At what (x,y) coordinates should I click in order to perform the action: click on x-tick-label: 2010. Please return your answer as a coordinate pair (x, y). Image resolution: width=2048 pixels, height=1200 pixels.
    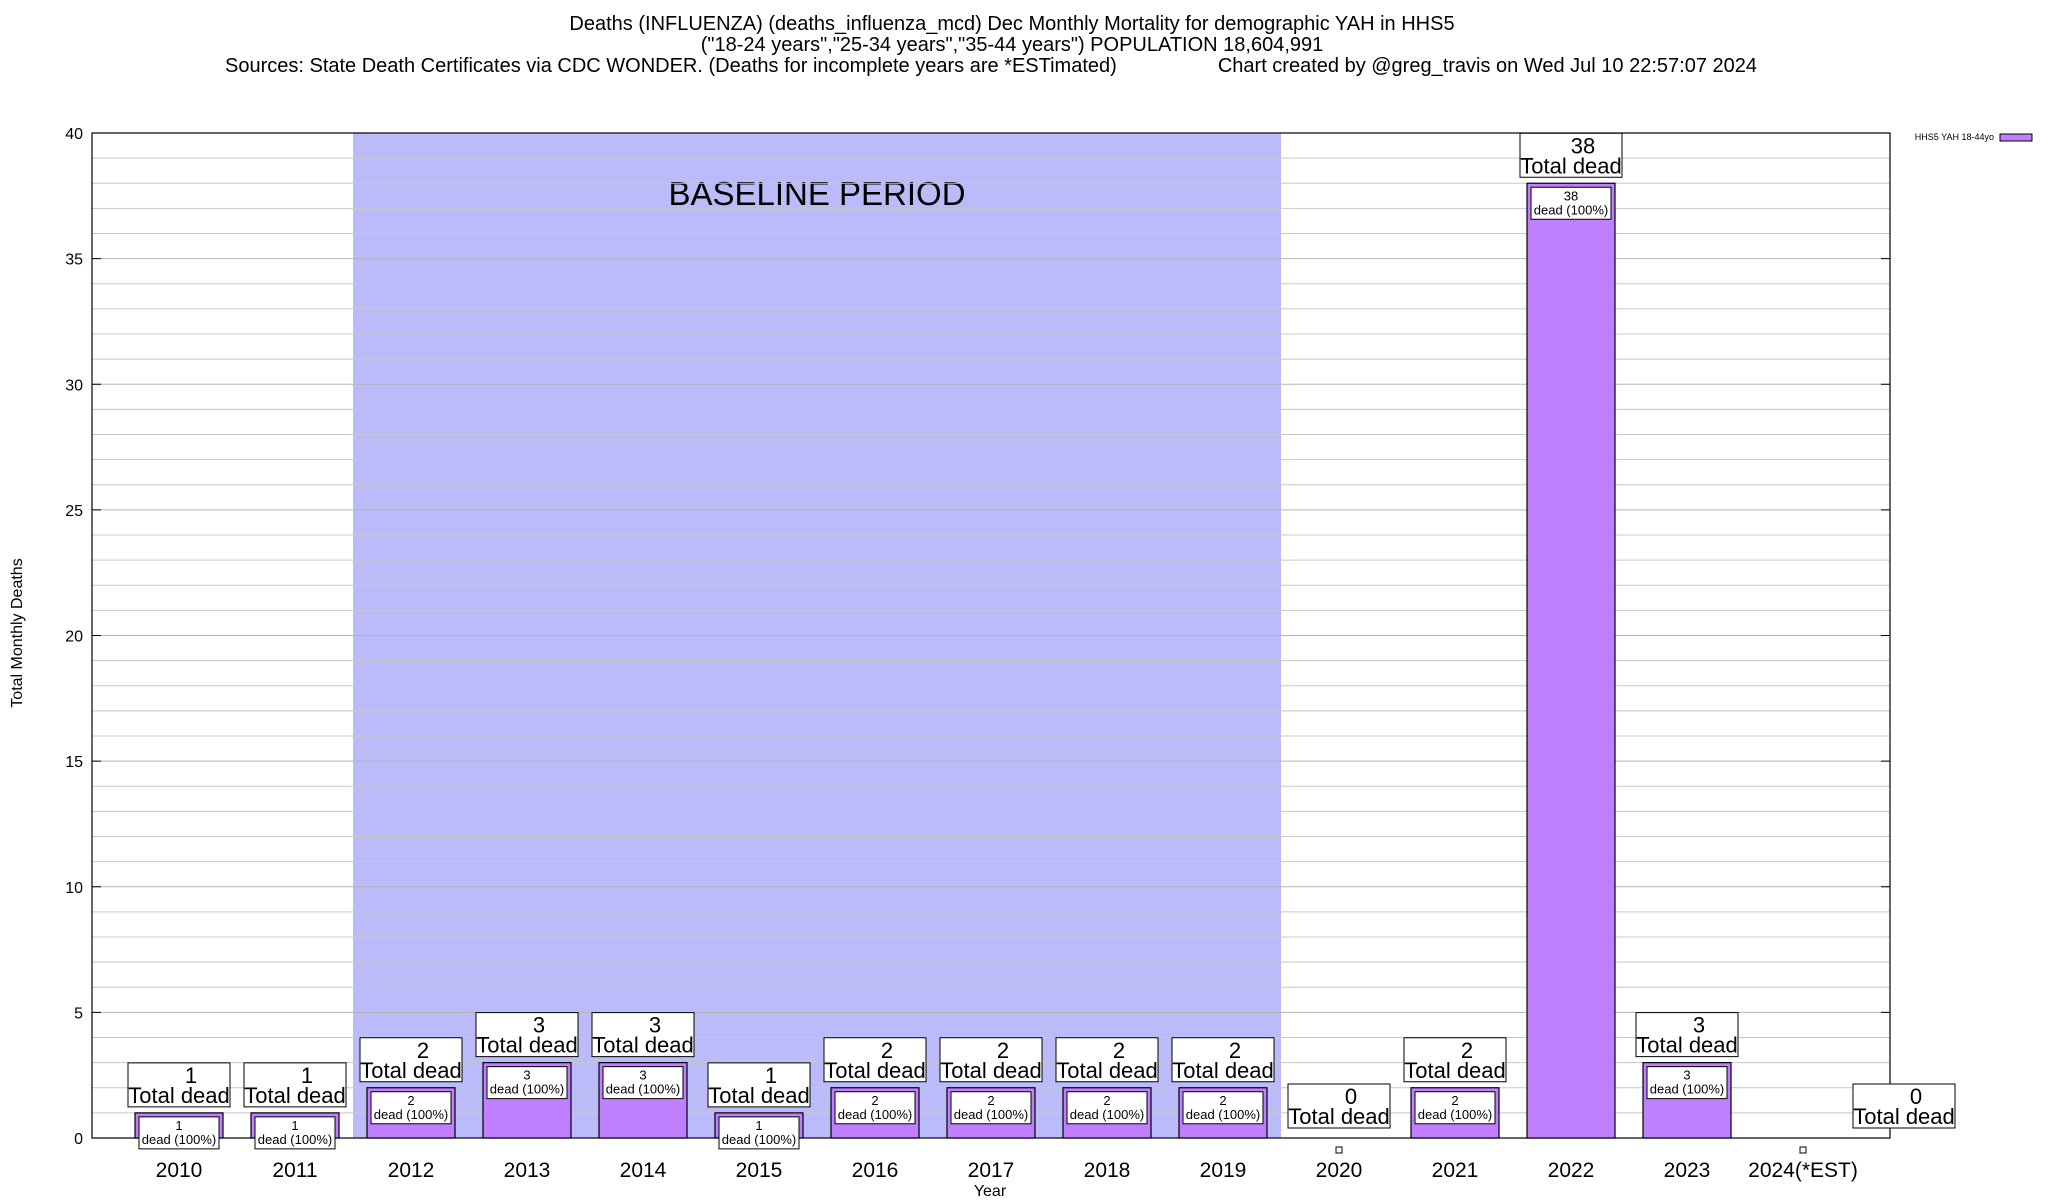
    Looking at the image, I should click on (179, 1170).